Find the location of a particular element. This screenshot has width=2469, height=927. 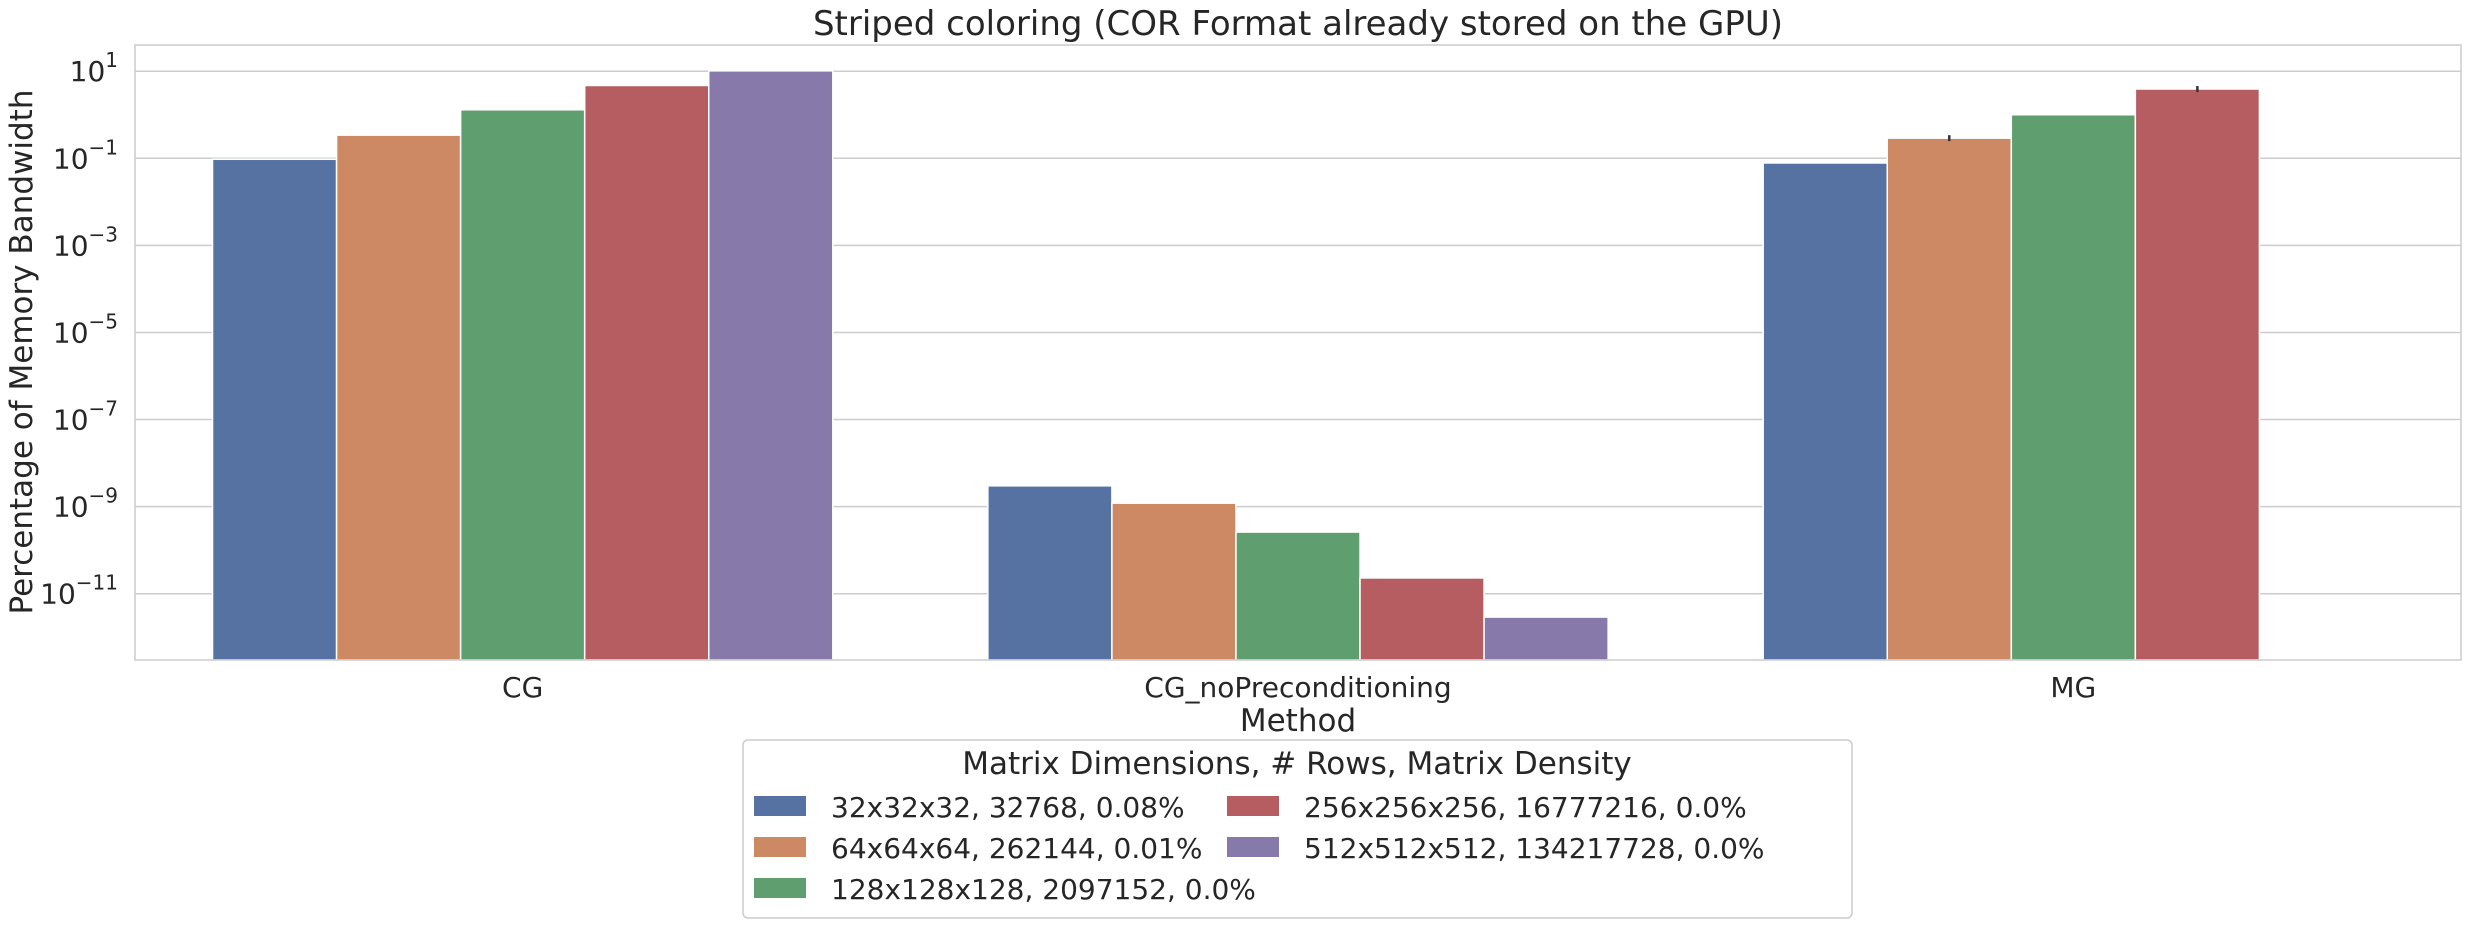

x-tick-label: MG is located at coordinates (2073, 687).